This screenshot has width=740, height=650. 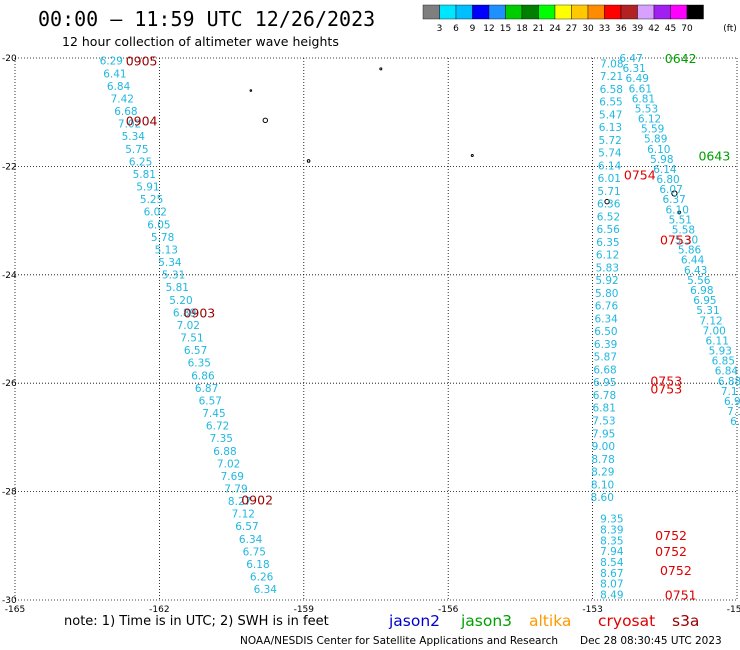 What do you see at coordinates (655, 140) in the screenshot?
I see `wave-height-value: 5.89` at bounding box center [655, 140].